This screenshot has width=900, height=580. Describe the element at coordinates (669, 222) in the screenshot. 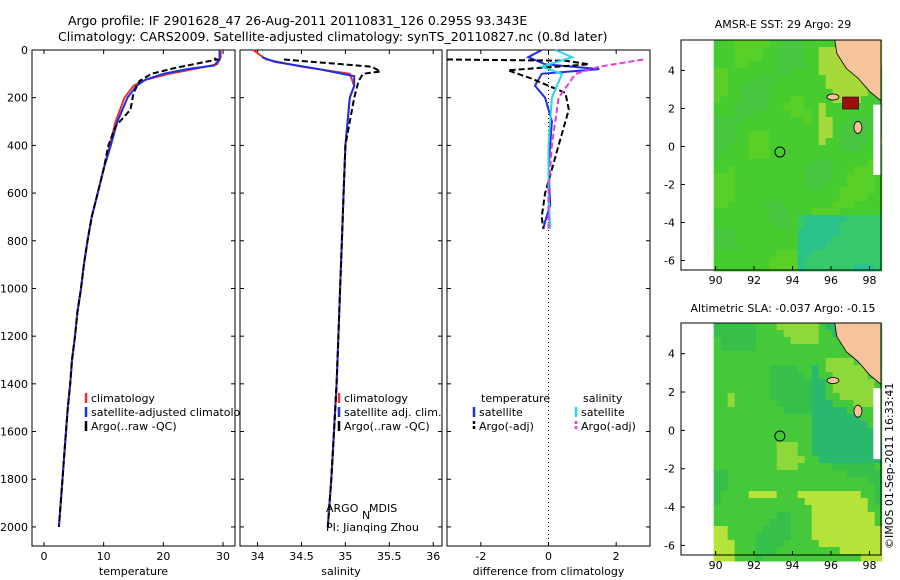

I see `sst-map-lat-tick-label: -4` at that location.